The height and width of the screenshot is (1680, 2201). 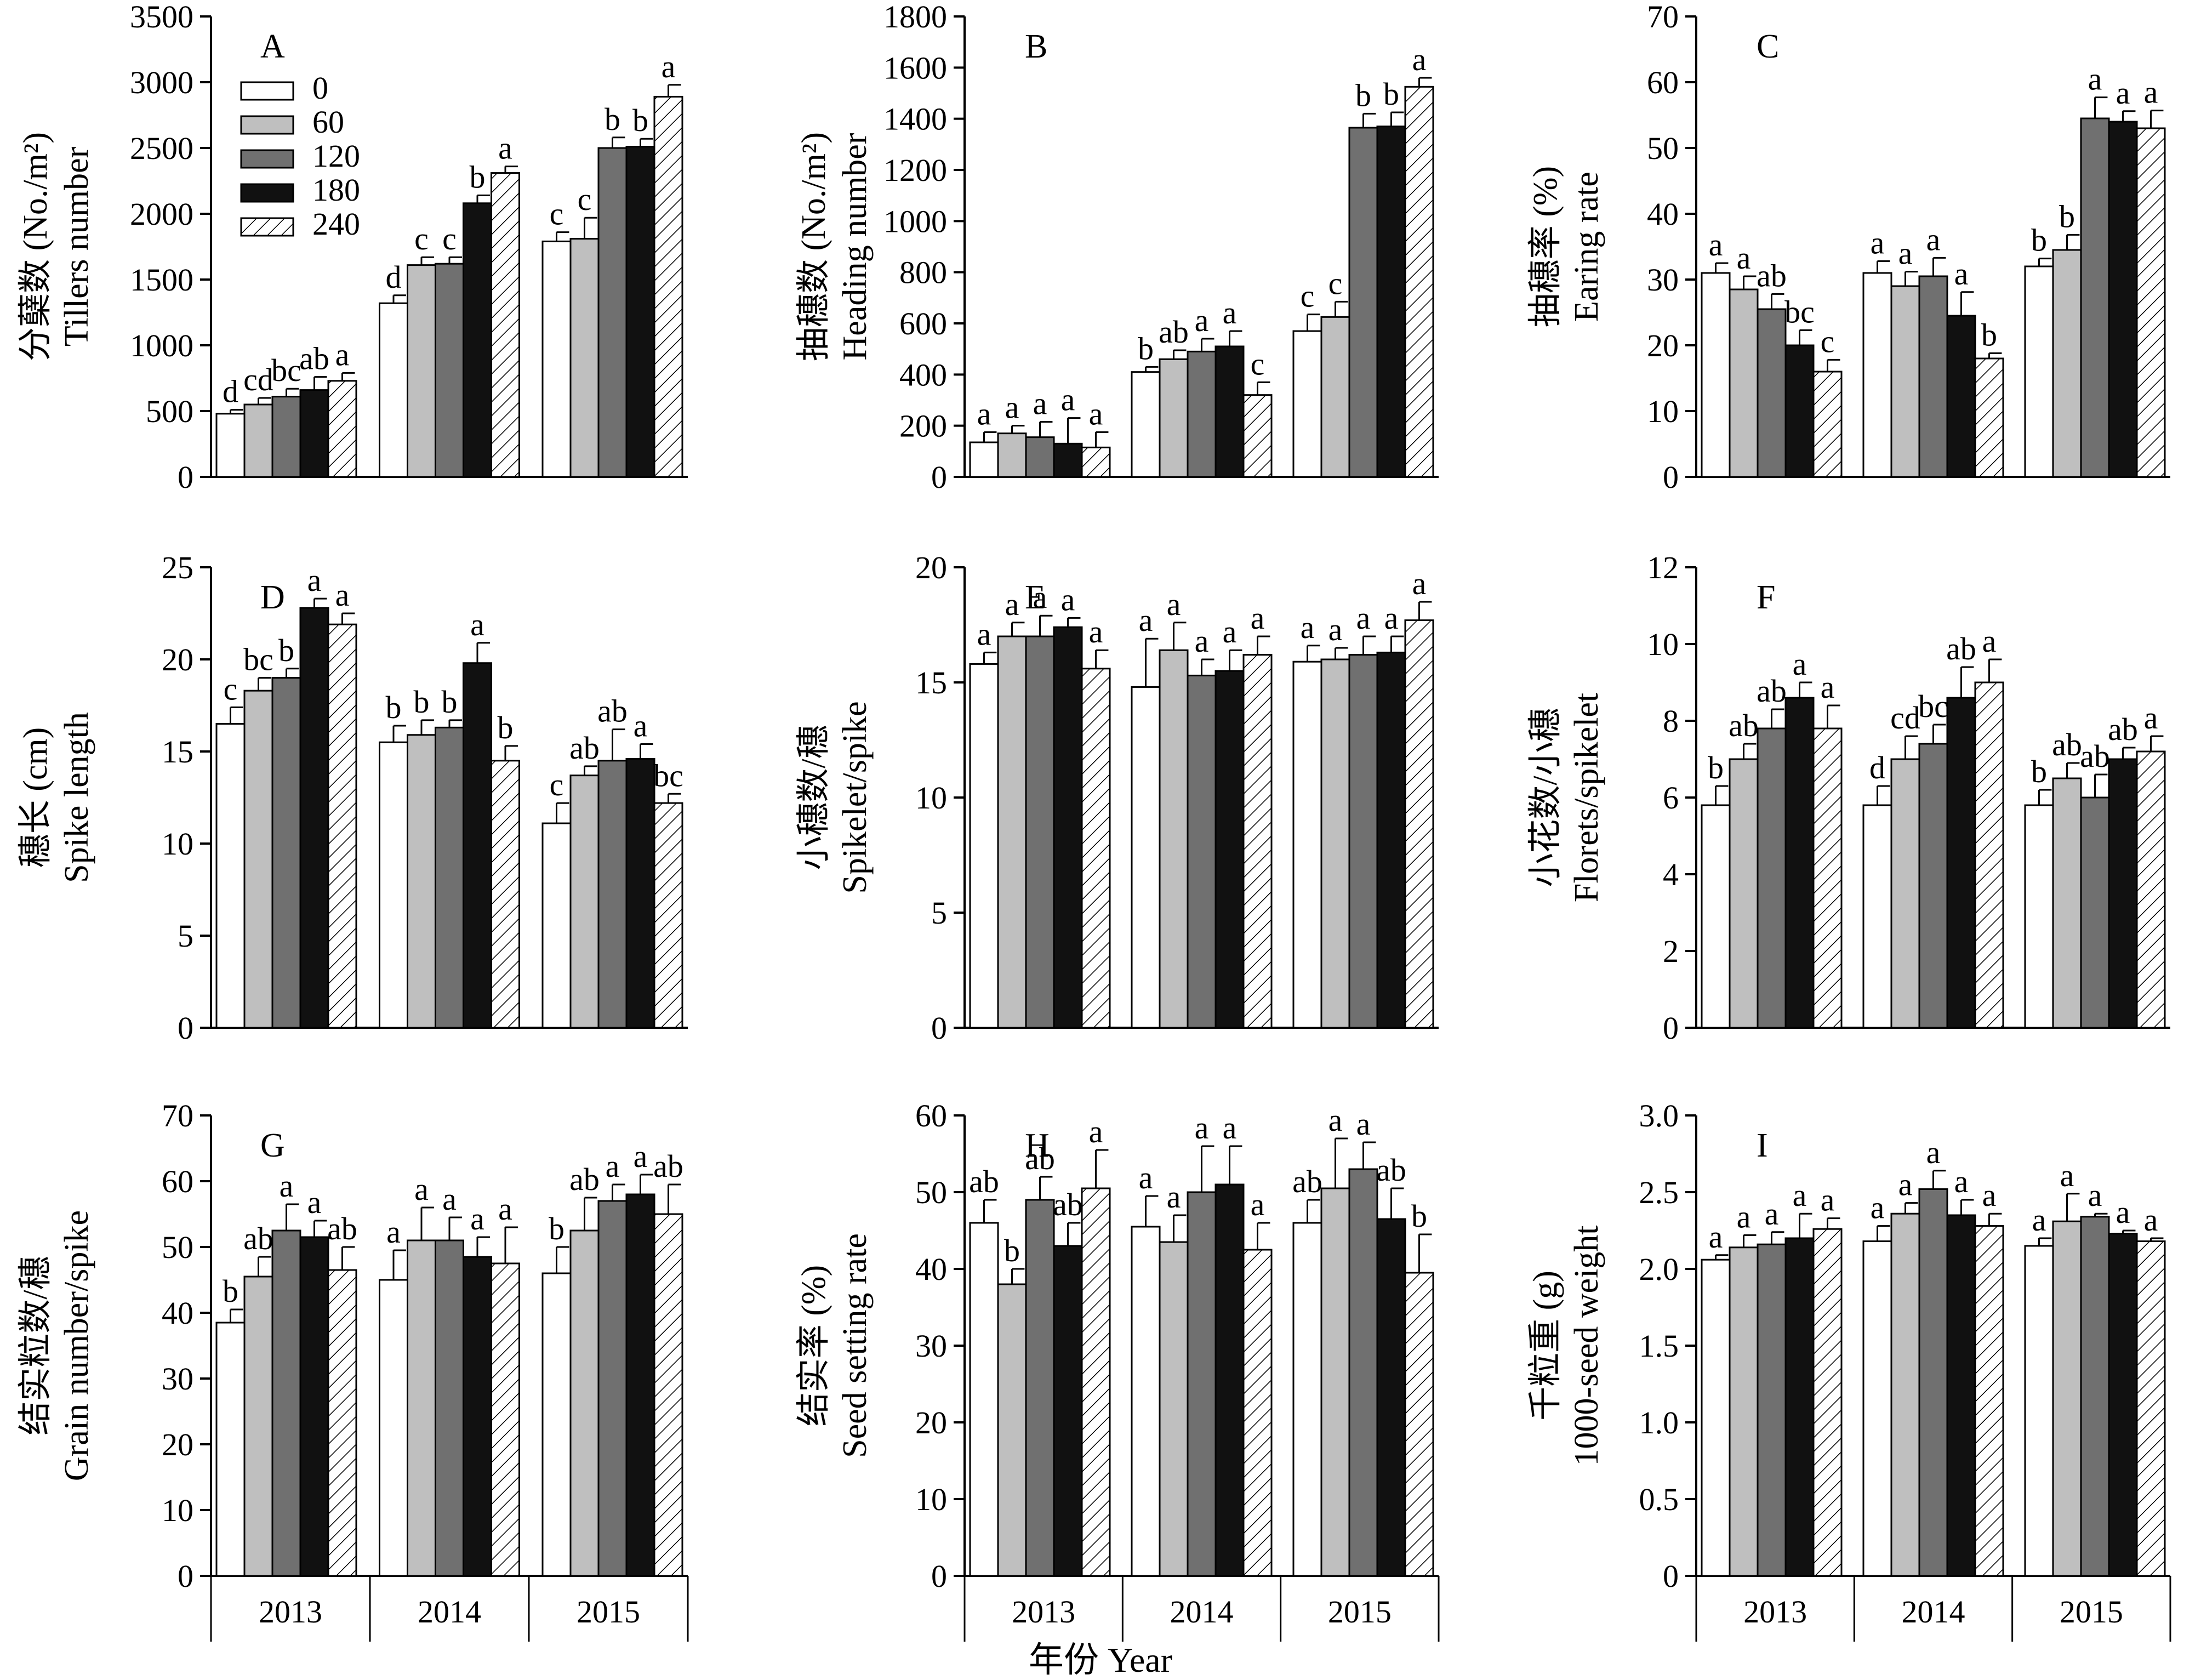 What do you see at coordinates (1659, 1269) in the screenshot?
I see `y-tick-label: 2.0` at bounding box center [1659, 1269].